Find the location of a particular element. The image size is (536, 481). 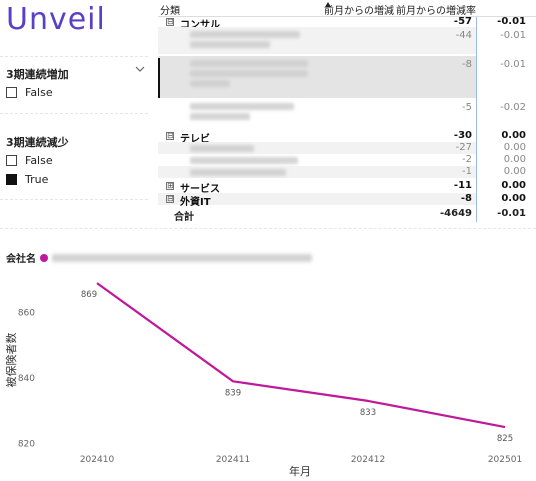

legend-title: 会社名 is located at coordinates (21, 259).